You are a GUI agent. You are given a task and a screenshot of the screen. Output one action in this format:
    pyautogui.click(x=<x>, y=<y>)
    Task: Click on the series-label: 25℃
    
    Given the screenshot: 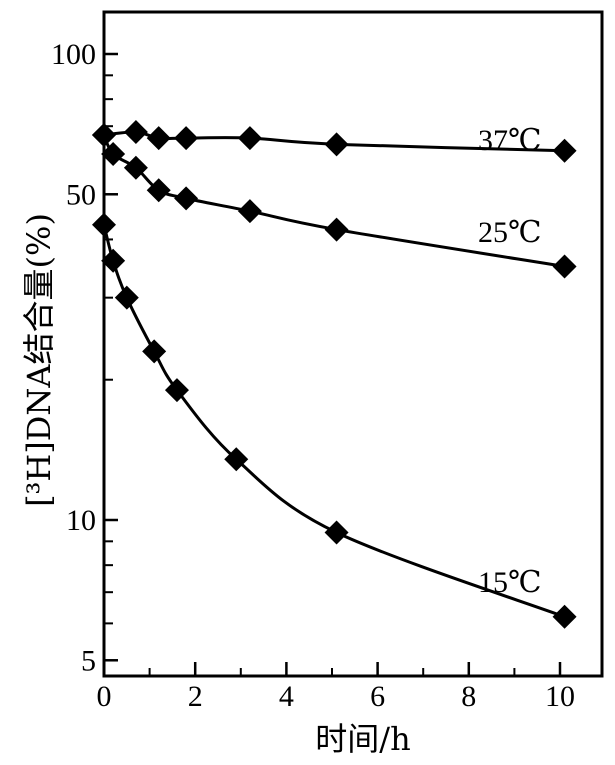 What is the action you would take?
    pyautogui.click(x=510, y=232)
    